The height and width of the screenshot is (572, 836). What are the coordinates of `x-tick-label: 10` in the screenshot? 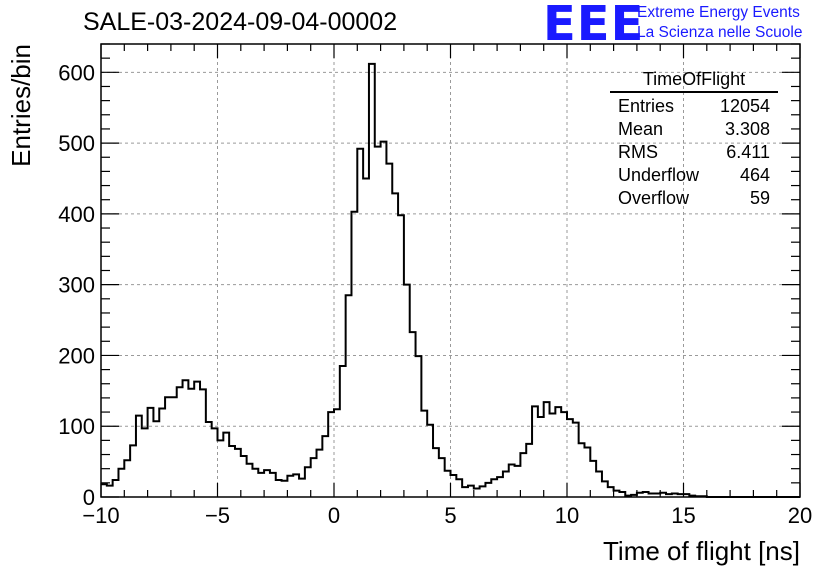 It's located at (567, 515).